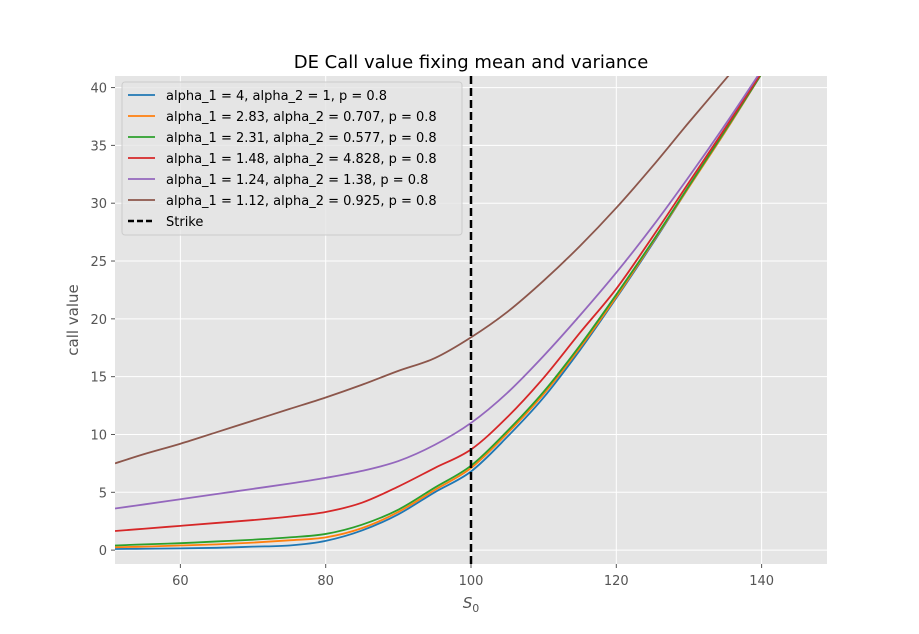 This screenshot has height=634, width=919. Describe the element at coordinates (471, 581) in the screenshot. I see `x-tick-label: 100` at that location.